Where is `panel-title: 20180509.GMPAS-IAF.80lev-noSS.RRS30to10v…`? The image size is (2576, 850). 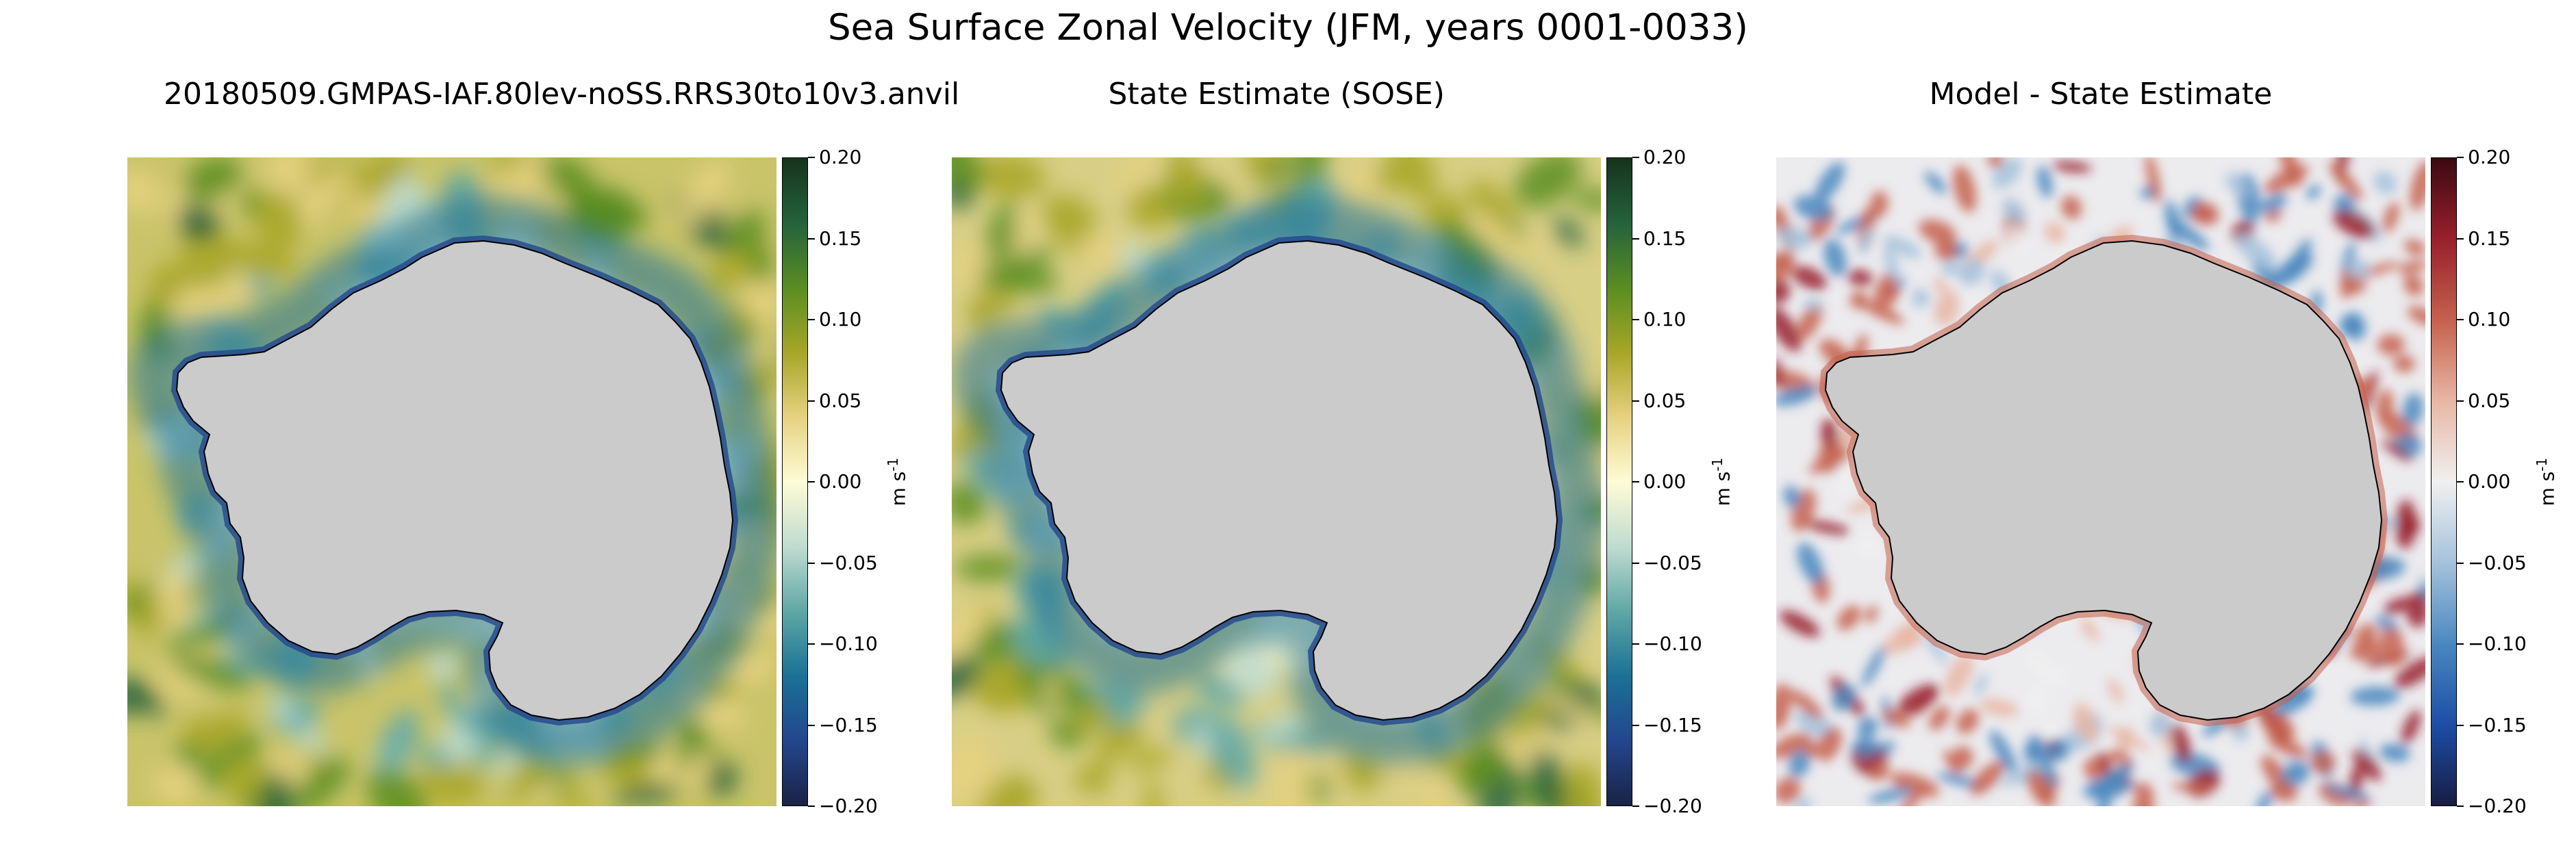 panel-title: 20180509.GMPAS-IAF.80lev-noSS.RRS30to10v… is located at coordinates (562, 95).